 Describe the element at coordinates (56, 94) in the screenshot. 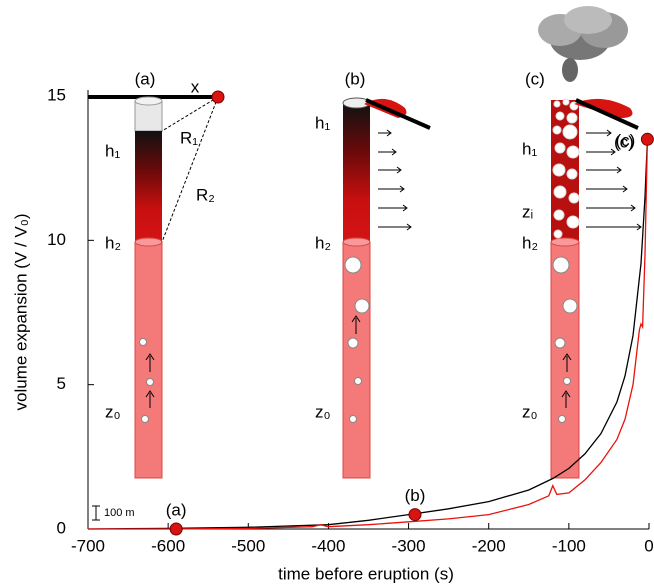

I see `y-tick-label: 15` at that location.